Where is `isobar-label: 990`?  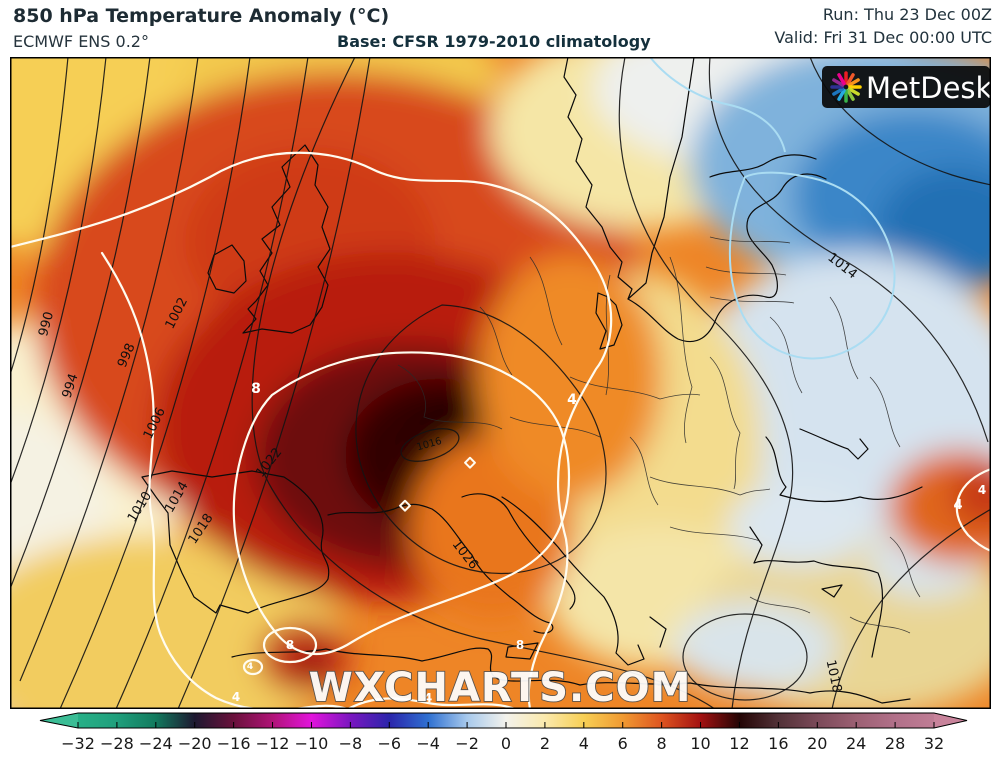
isobar-label: 990 is located at coordinates (46, 324).